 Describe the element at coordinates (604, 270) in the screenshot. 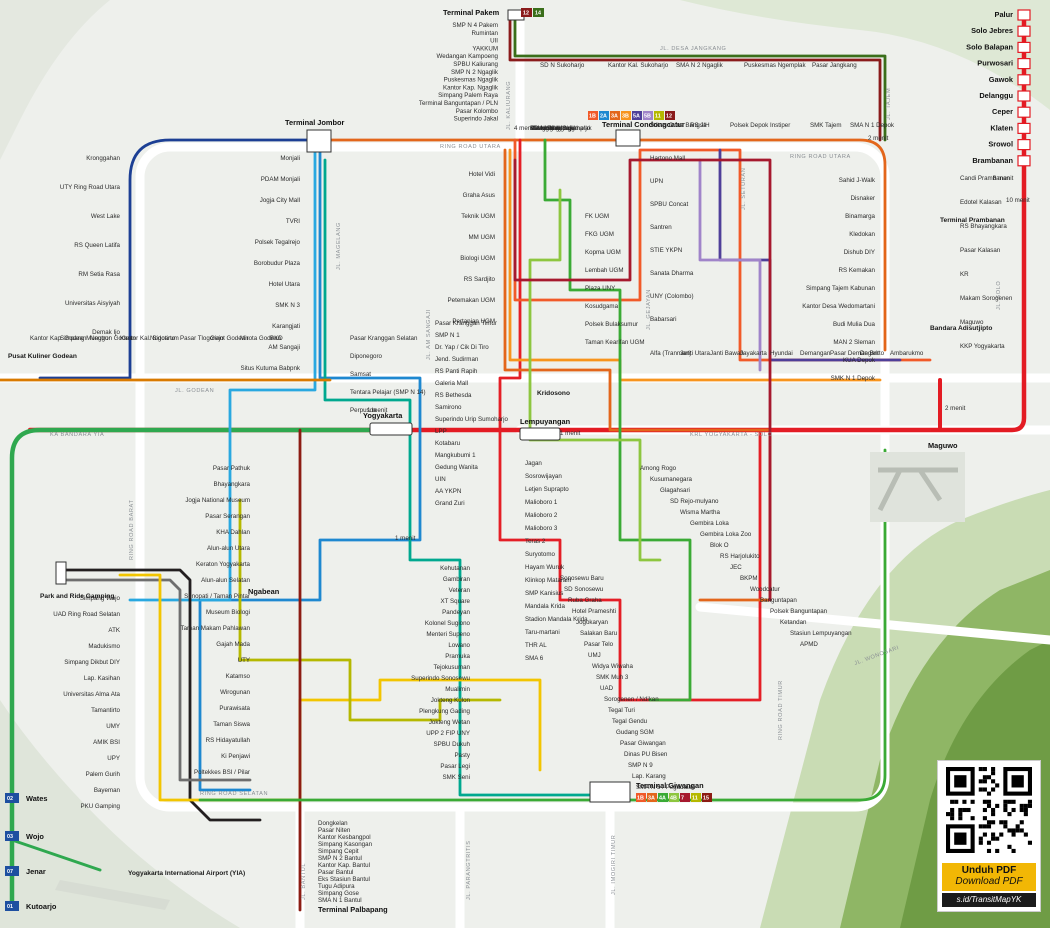

I see `stop-kal-b-3: Lembah UGM` at that location.